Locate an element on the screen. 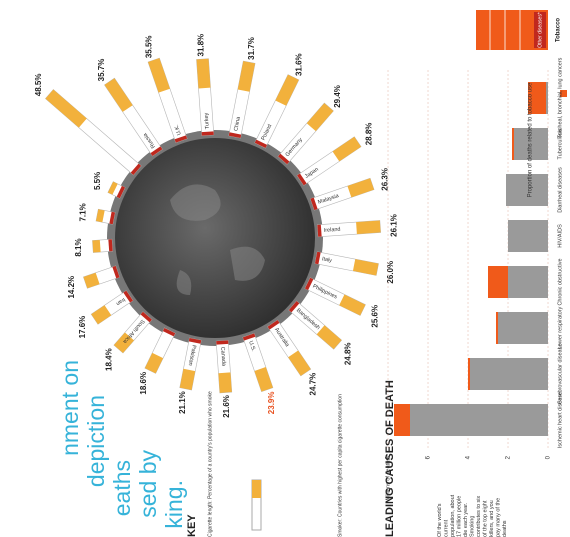 The height and width of the screenshot is (537, 570). intro-line: nment on is located at coordinates (70, 408).